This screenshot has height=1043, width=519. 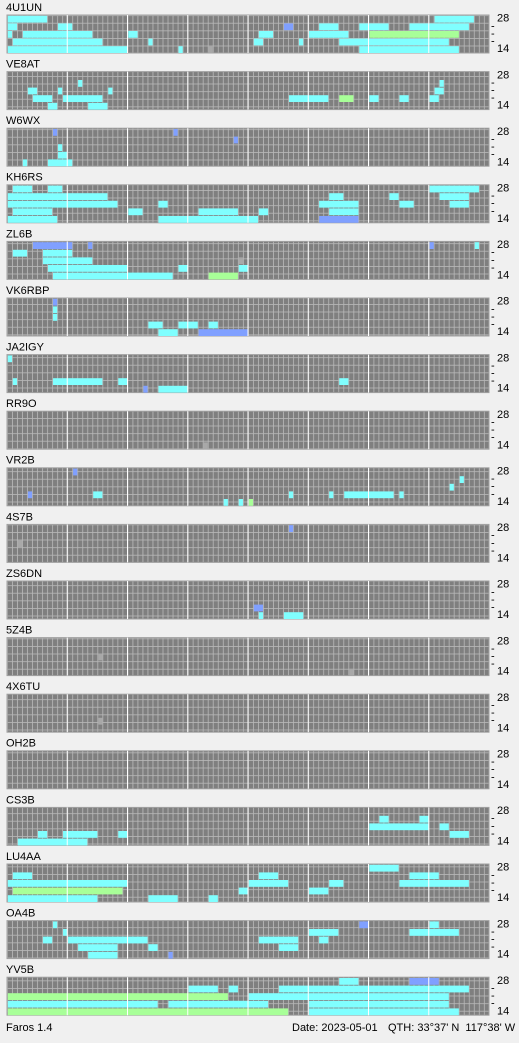 I want to click on callsign: ZS6DN, so click(x=24, y=574).